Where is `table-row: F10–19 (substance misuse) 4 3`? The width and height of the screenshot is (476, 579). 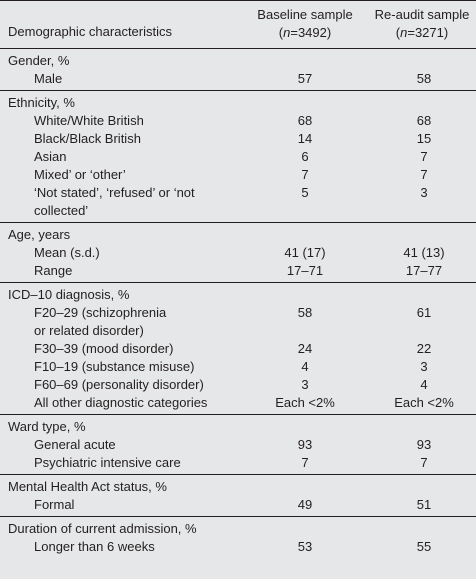
table-row: F10–19 (substance misuse) 4 3 is located at coordinates (238, 367).